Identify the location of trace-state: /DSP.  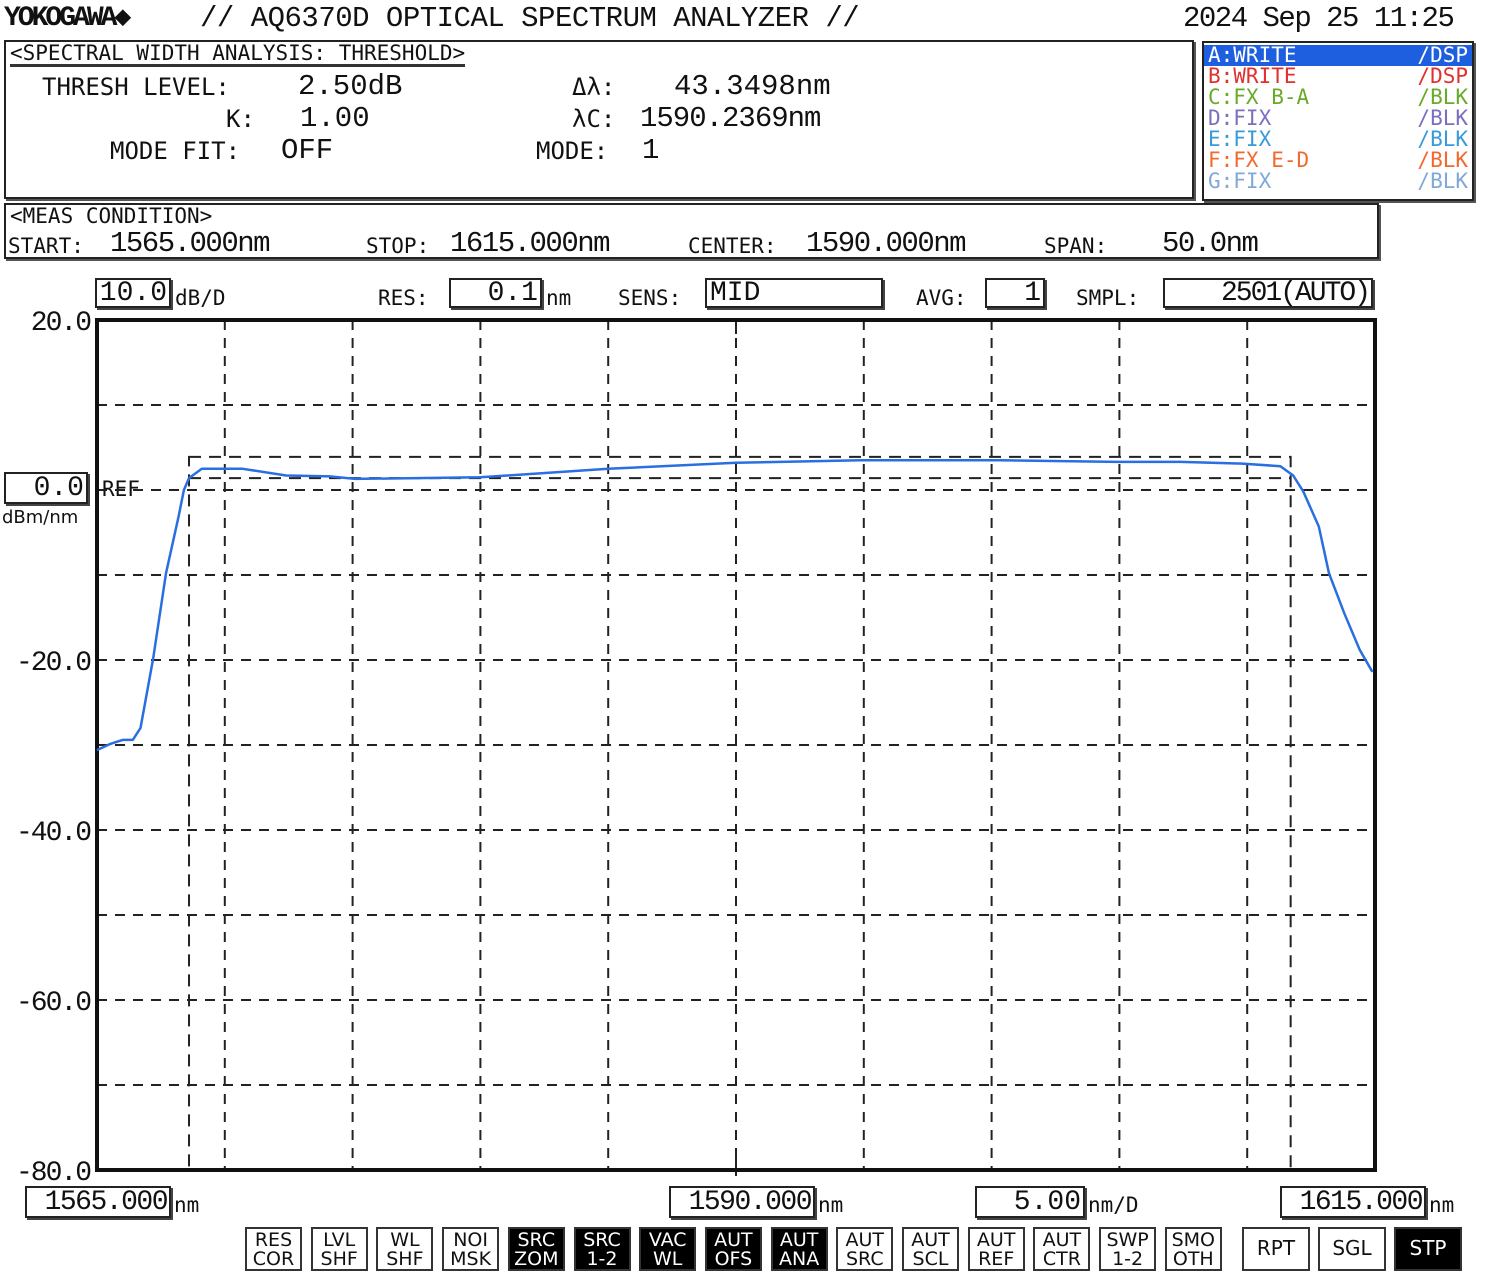
(1442, 55).